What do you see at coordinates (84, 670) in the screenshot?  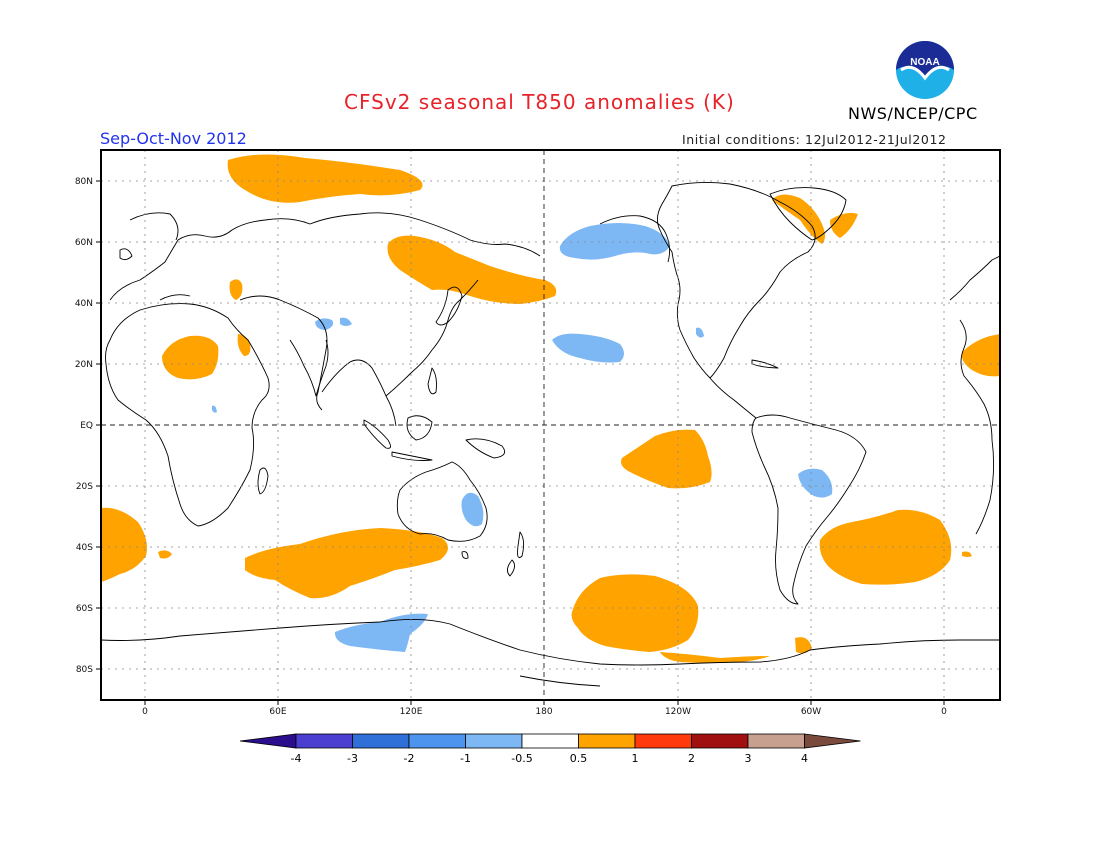 I see `lat-label: 80S` at bounding box center [84, 670].